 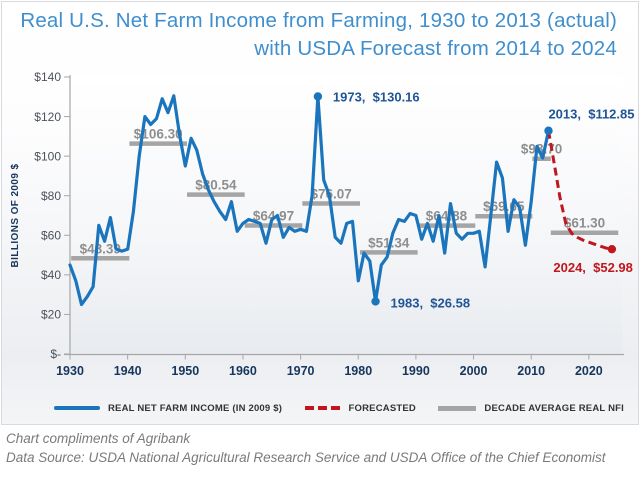 I want to click on chart-title-line2: with USDA Forecast from 2014 to 2024, so click(x=435, y=48).